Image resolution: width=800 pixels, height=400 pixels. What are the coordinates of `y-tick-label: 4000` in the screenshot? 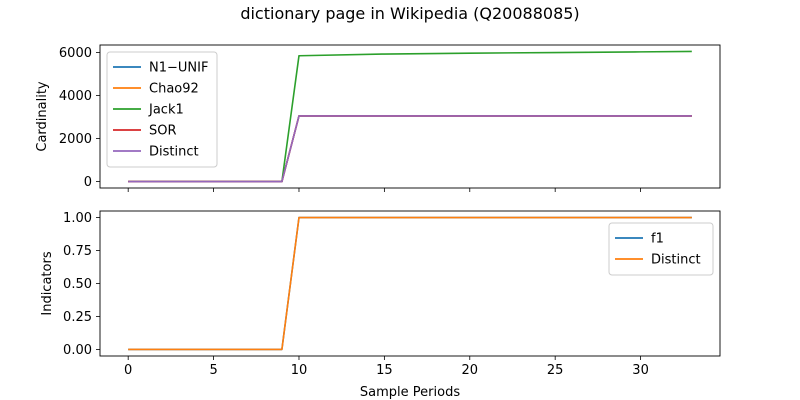 It's located at (75, 96).